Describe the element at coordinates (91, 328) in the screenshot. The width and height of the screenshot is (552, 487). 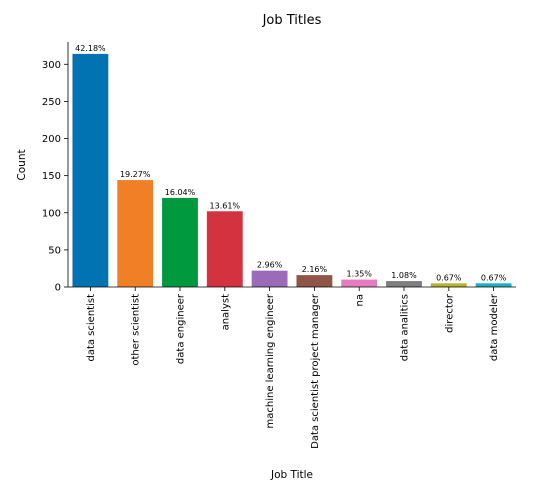
I see `x-tick-label-0: data scientist` at that location.